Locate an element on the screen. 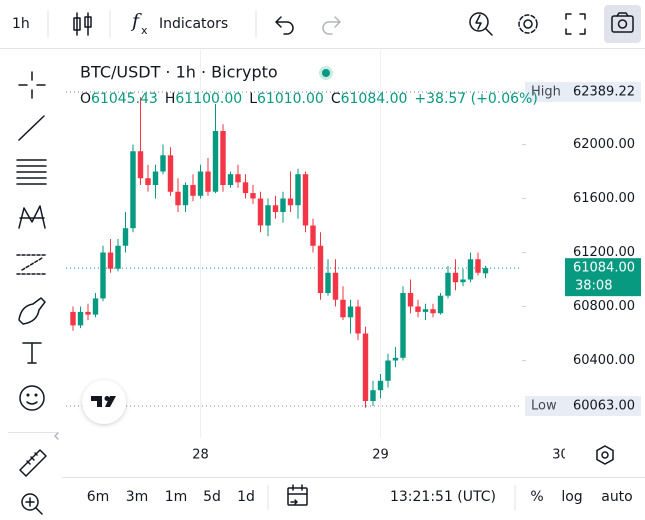  text-tool is located at coordinates (32, 353).